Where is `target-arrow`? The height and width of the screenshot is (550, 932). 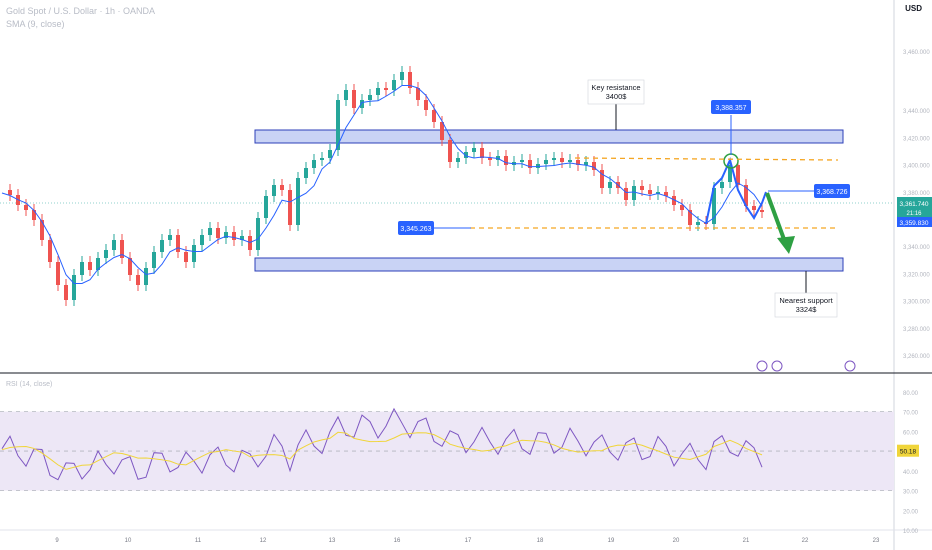 target-arrow is located at coordinates (776, 217).